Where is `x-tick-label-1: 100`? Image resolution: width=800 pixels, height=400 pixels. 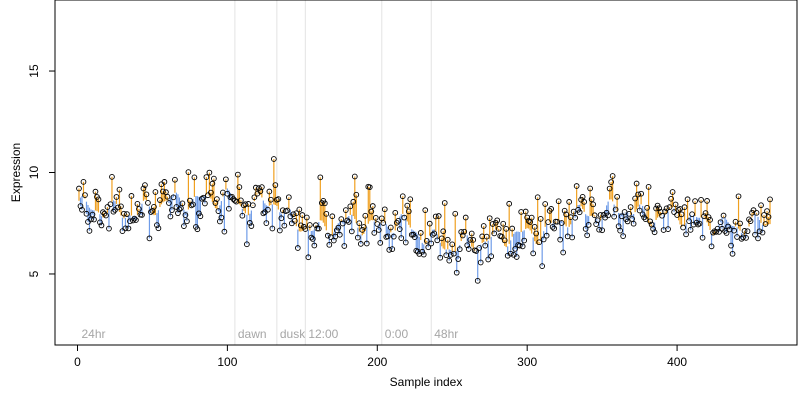
x-tick-label-1: 100 is located at coordinates (227, 362).